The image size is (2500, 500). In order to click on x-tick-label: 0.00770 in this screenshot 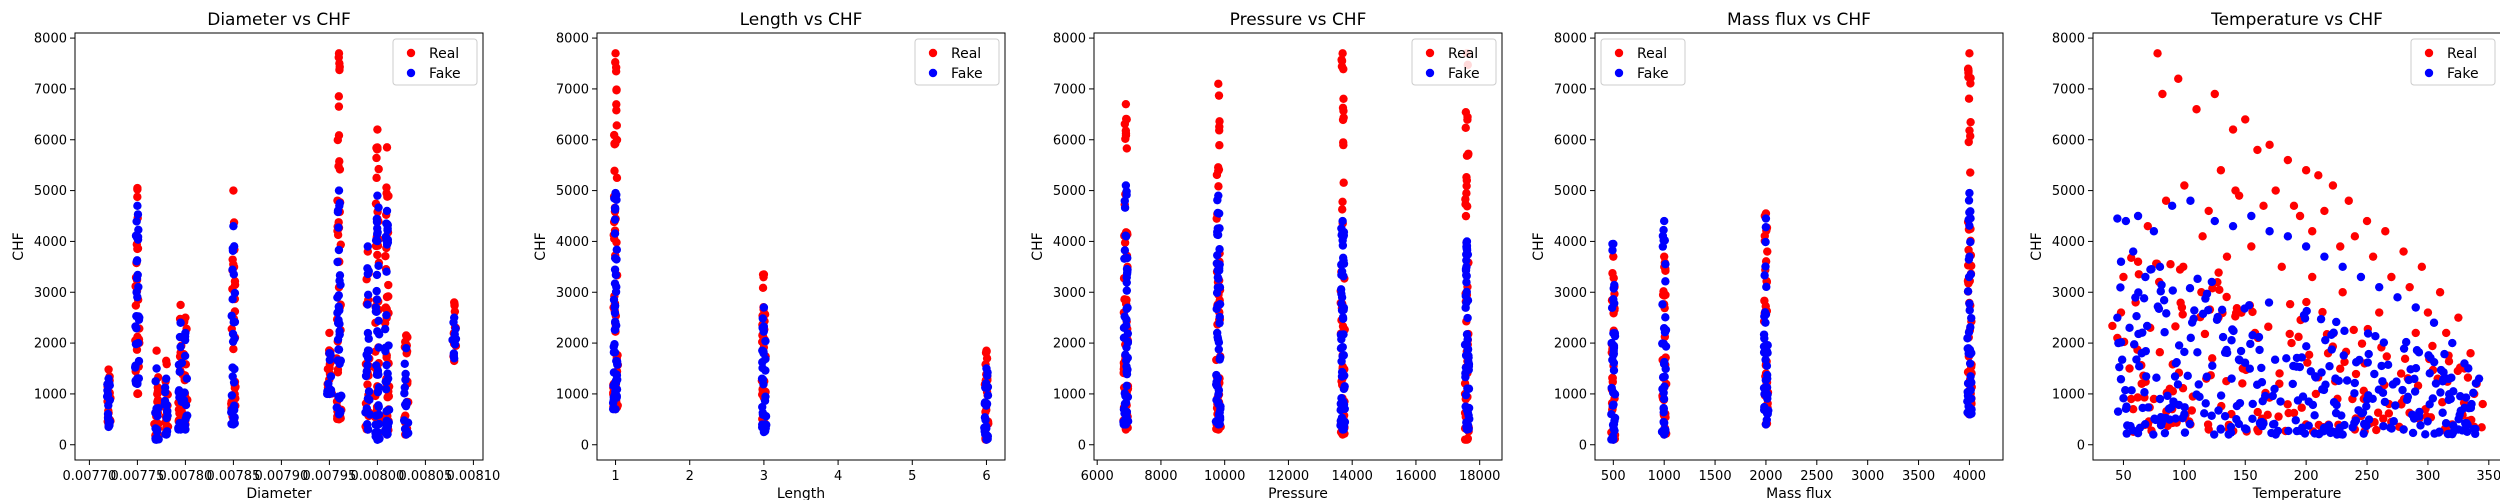, I will do `click(90, 476)`.